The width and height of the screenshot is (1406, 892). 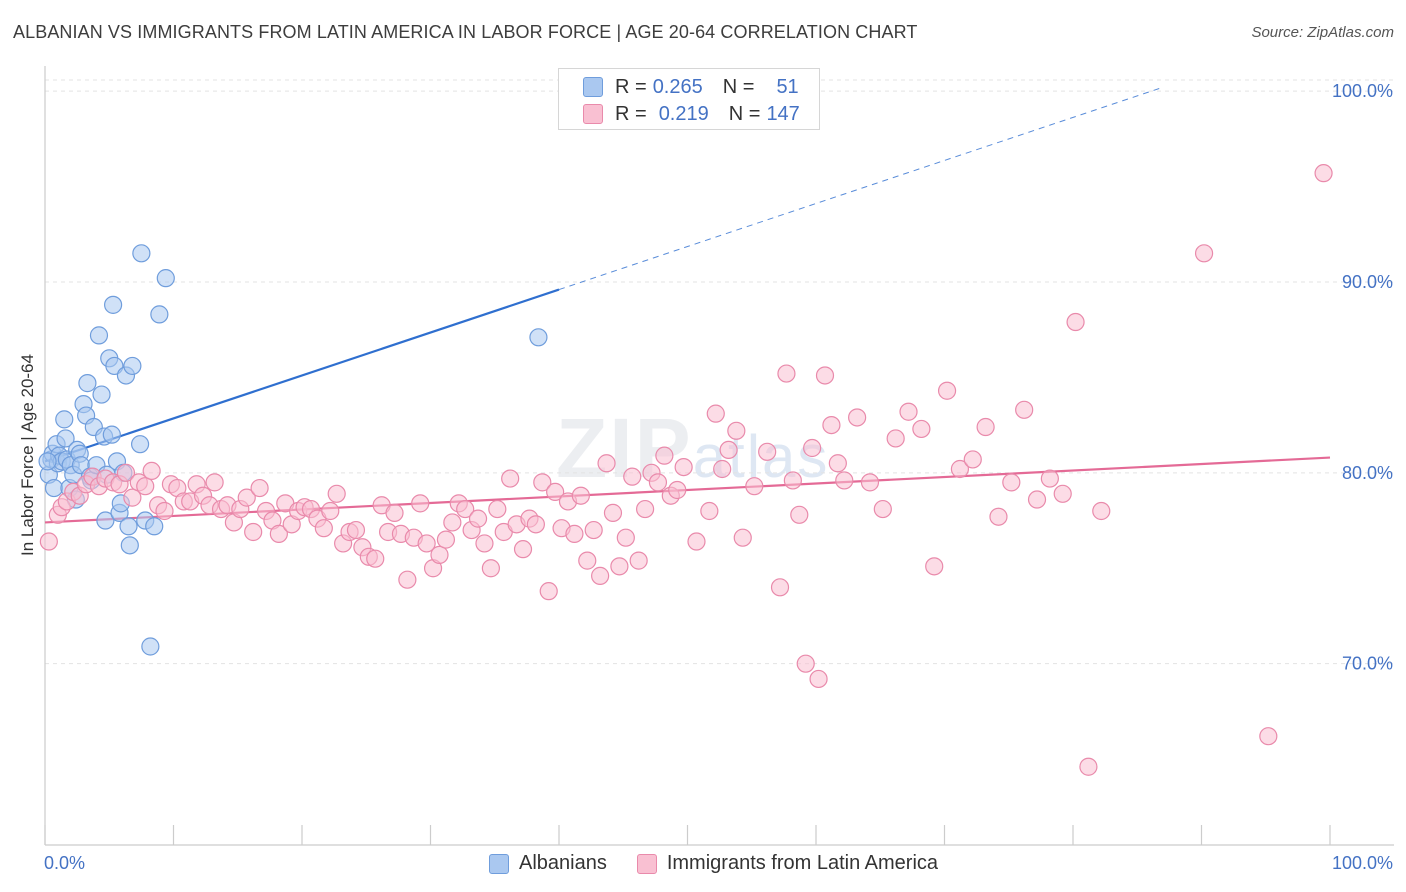 I want to click on y-axis-label: In Labor Force | Age 20-64, so click(x=27, y=455).